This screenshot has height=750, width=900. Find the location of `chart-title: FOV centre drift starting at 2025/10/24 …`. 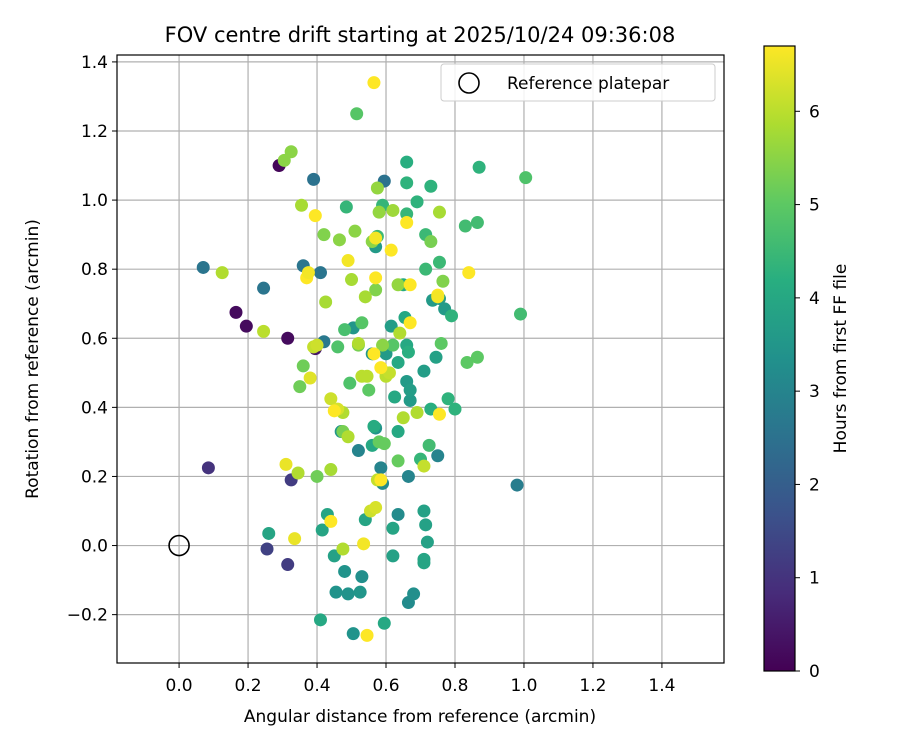

chart-title: FOV centre drift starting at 2025/10/24 … is located at coordinates (420, 35).